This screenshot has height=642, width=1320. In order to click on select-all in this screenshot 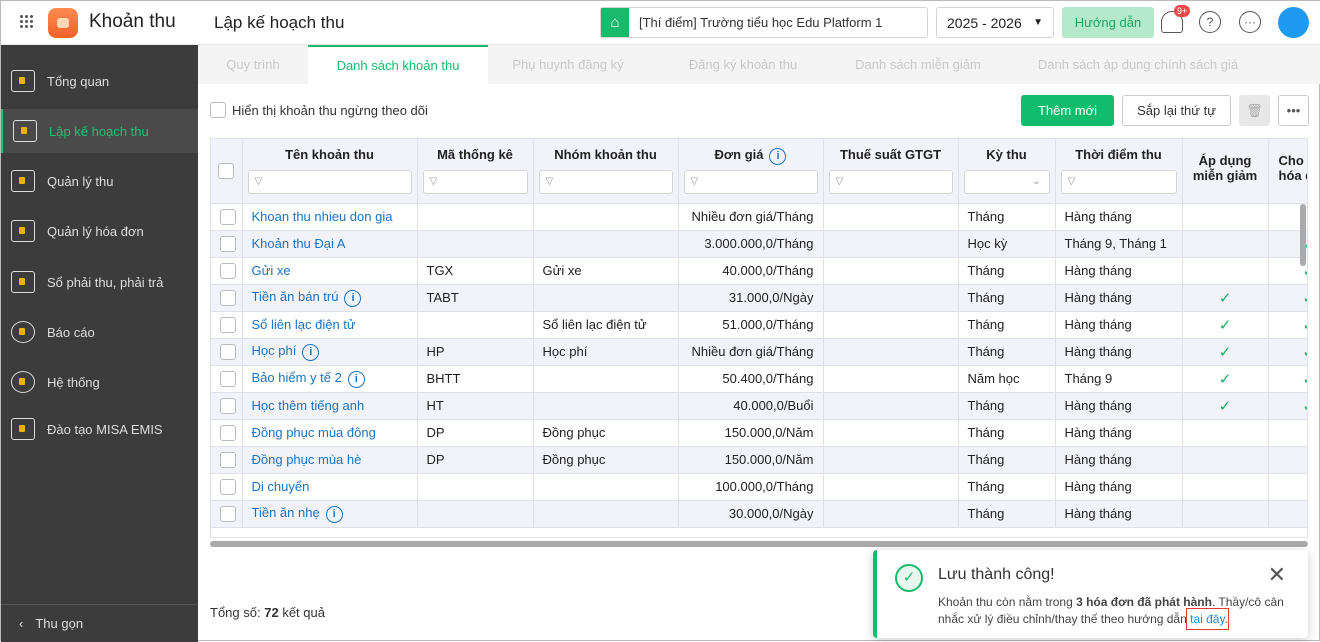, I will do `click(227, 171)`.